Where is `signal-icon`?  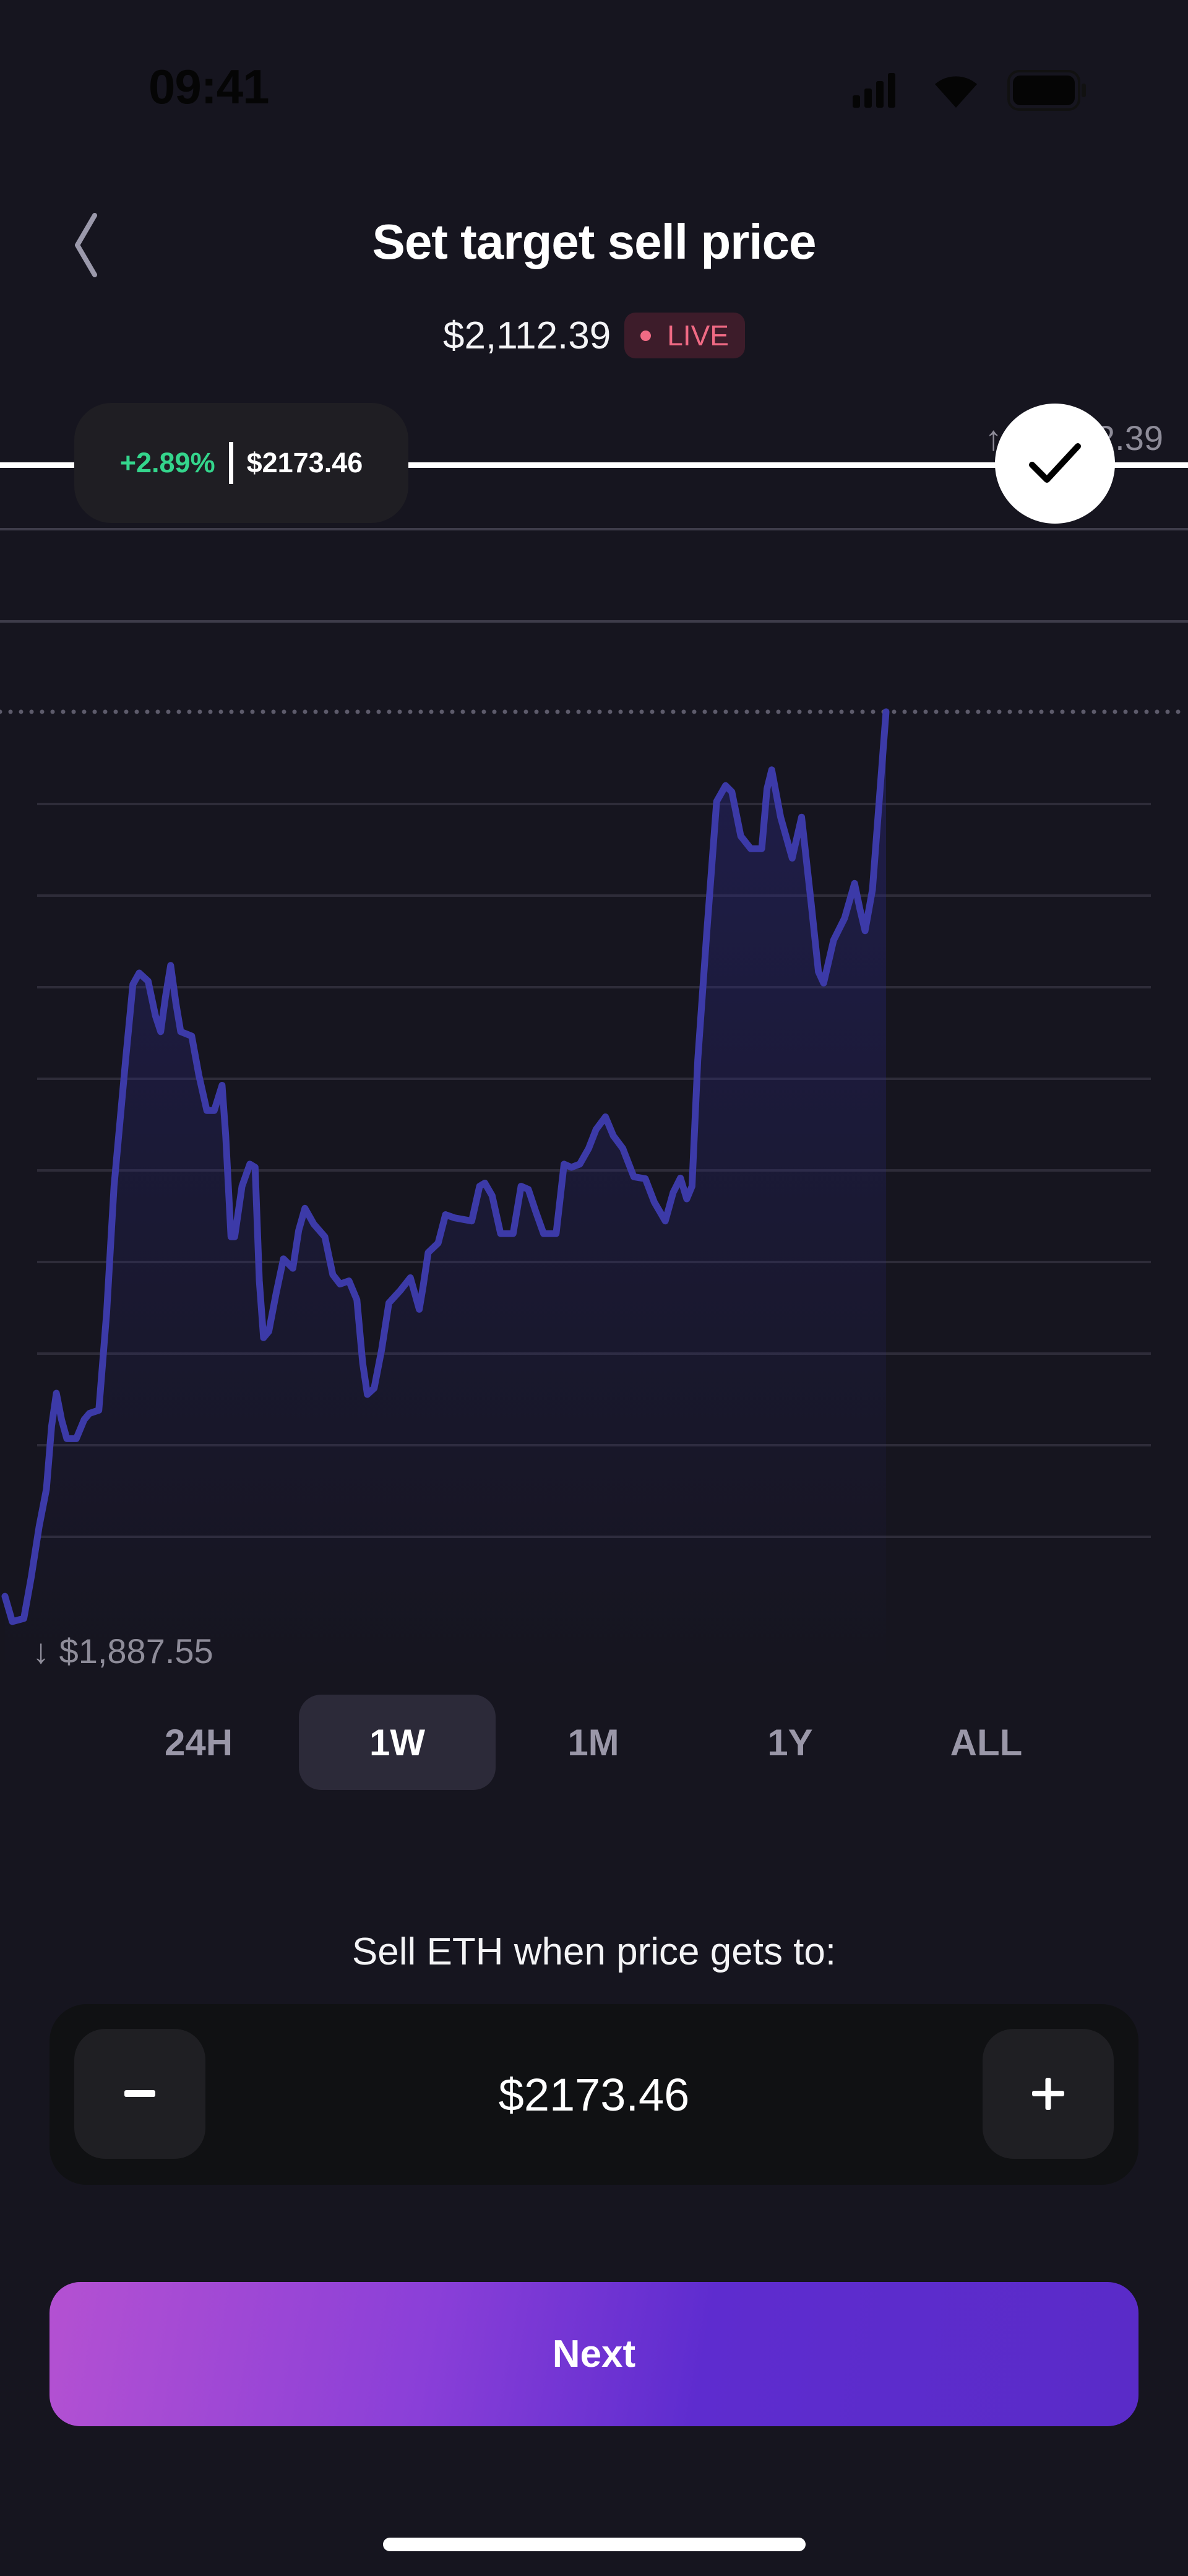
signal-icon is located at coordinates (874, 90).